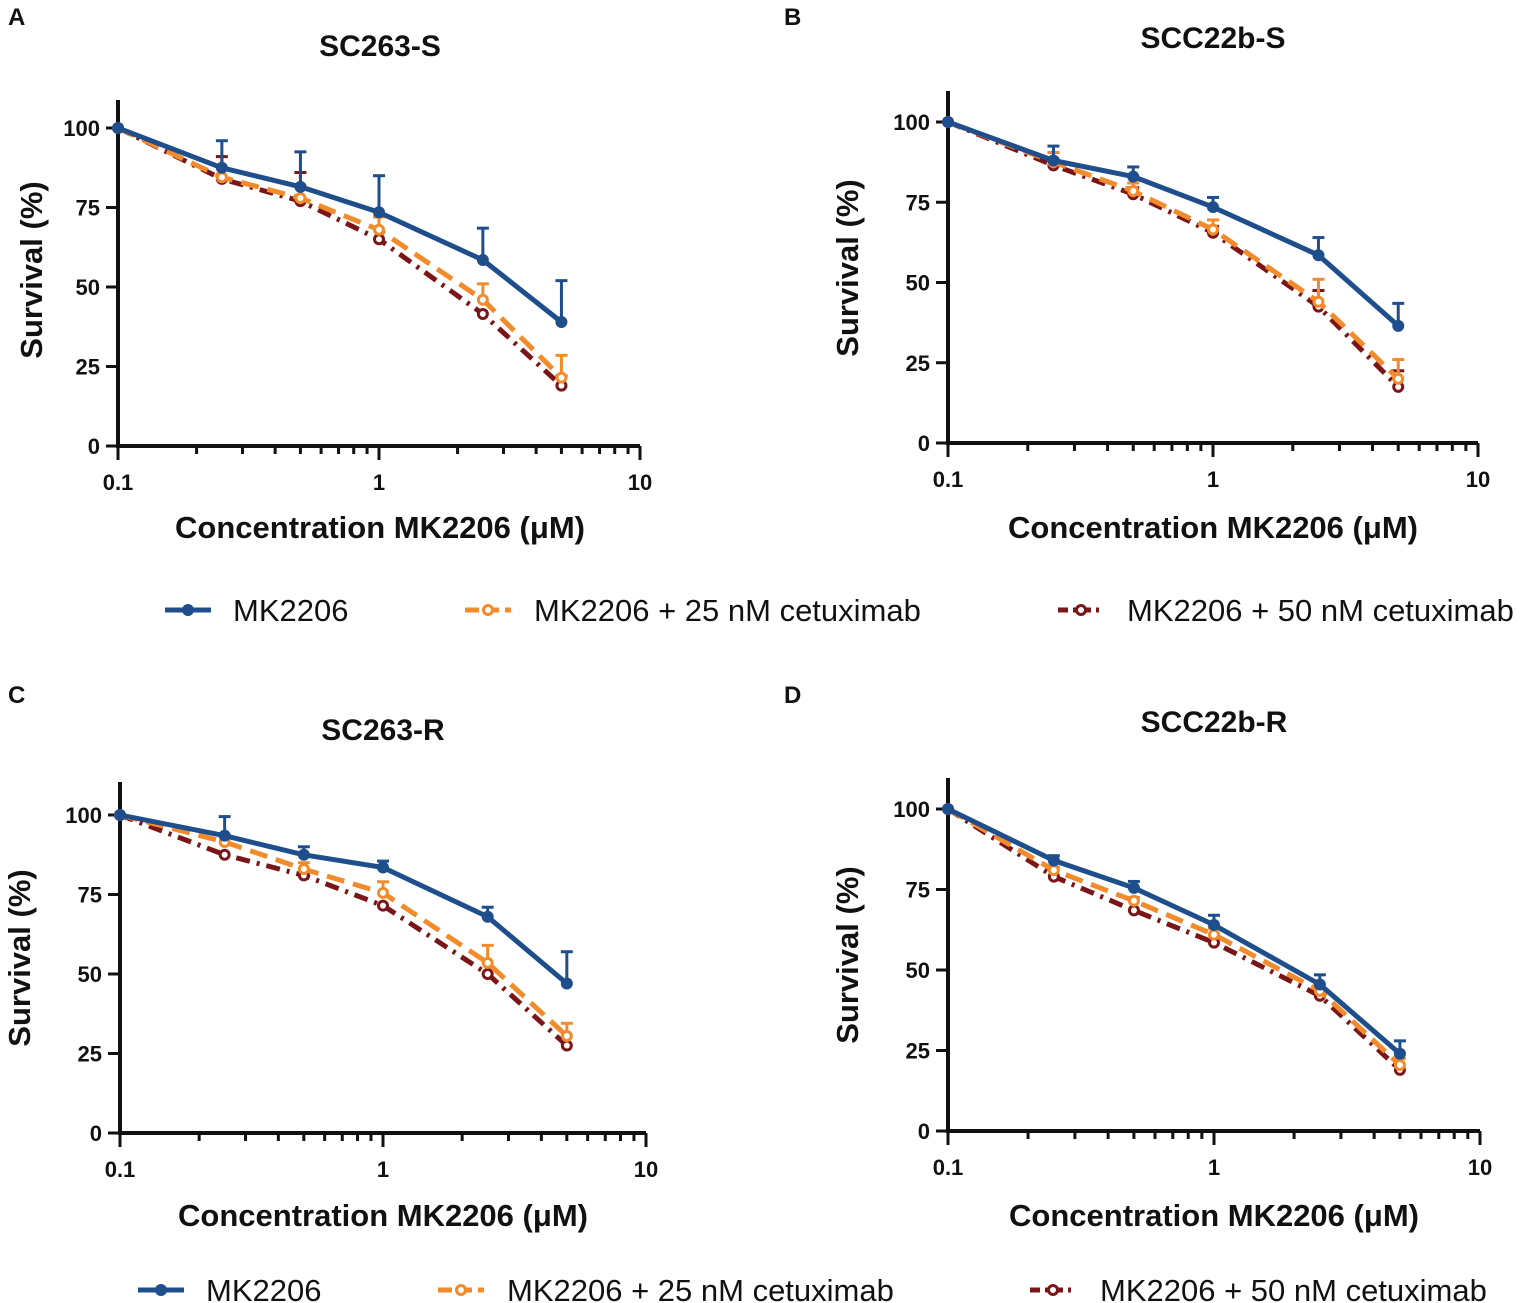 Image resolution: width=1535 pixels, height=1303 pixels. I want to click on chart-title: SCC22b-R, so click(1214, 722).